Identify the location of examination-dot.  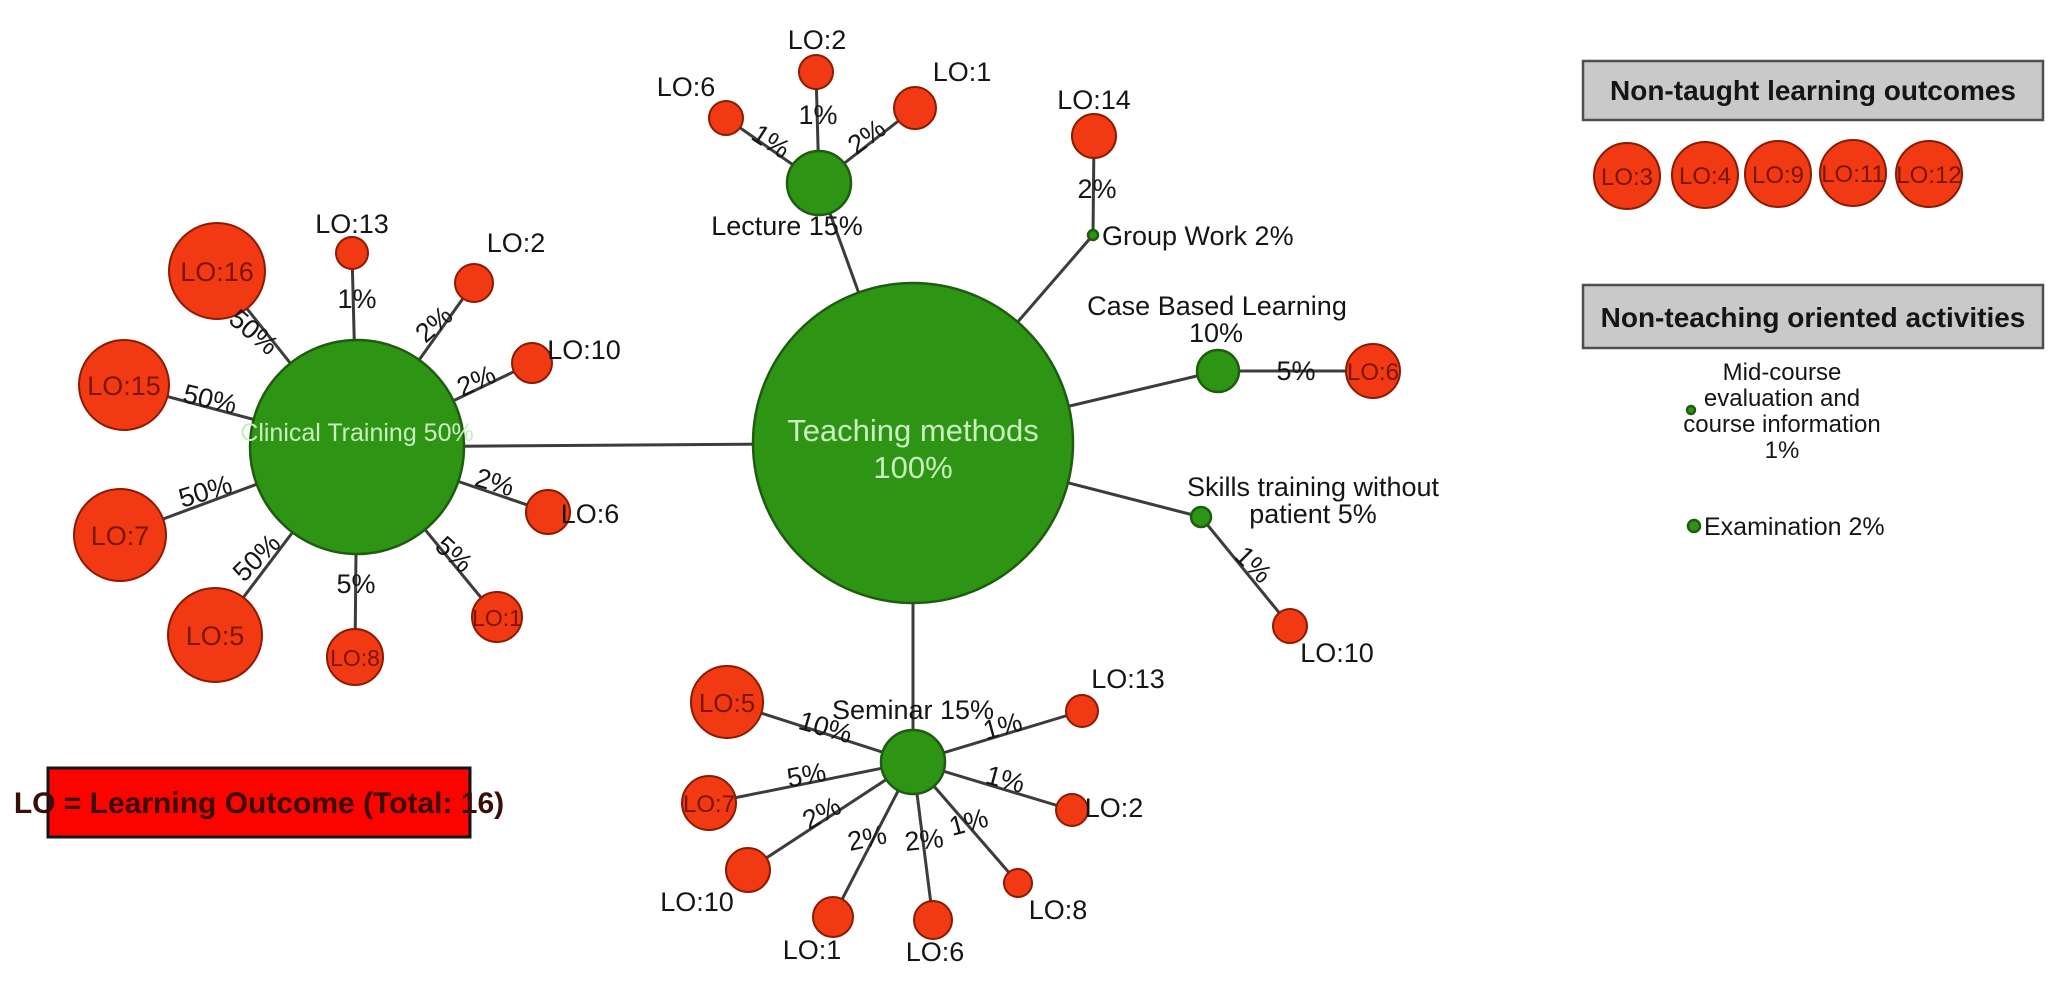
(1694, 526).